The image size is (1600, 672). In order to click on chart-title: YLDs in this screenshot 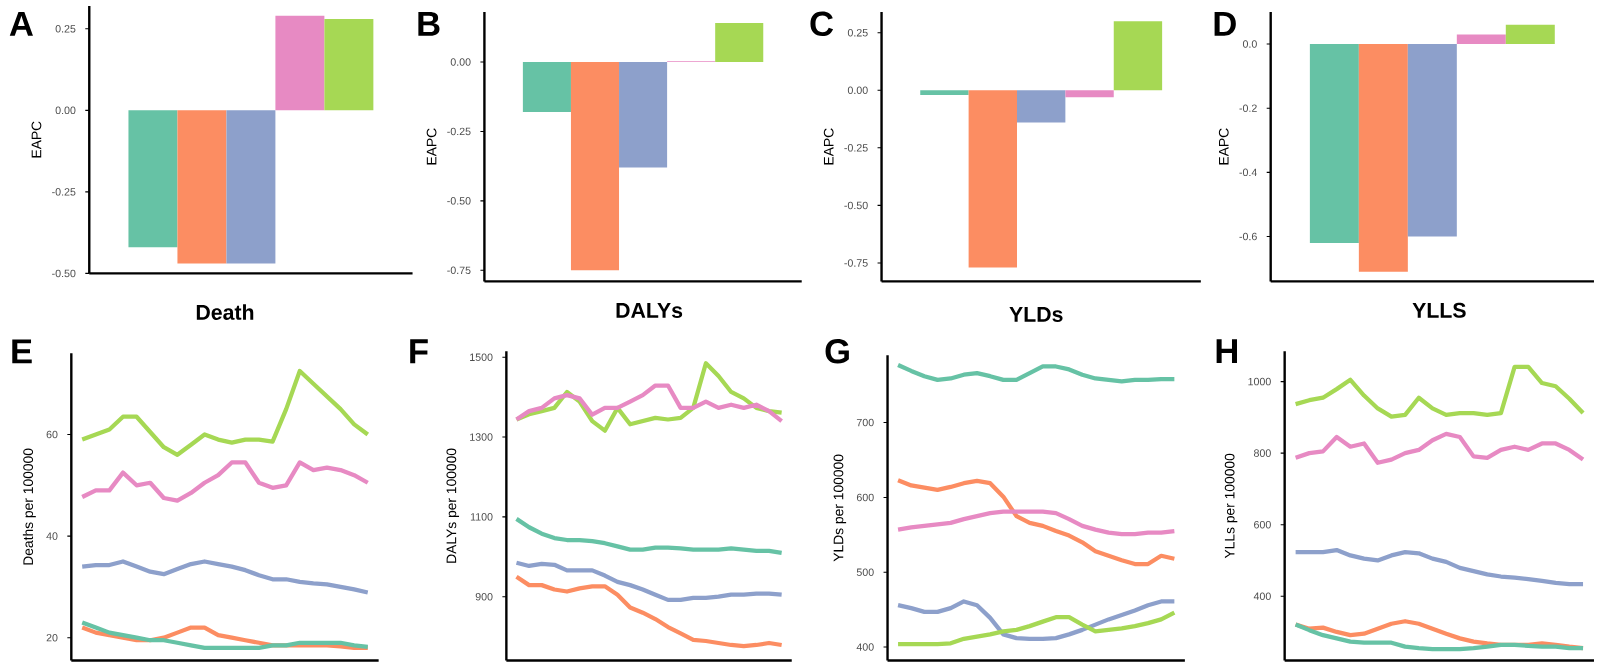, I will do `click(1036, 314)`.